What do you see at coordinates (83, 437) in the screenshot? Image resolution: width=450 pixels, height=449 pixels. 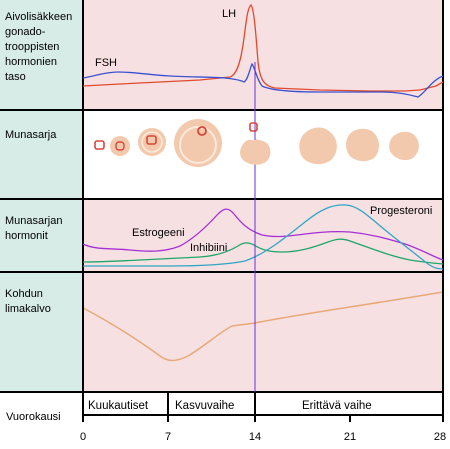 I see `tick-day-0: 0` at bounding box center [83, 437].